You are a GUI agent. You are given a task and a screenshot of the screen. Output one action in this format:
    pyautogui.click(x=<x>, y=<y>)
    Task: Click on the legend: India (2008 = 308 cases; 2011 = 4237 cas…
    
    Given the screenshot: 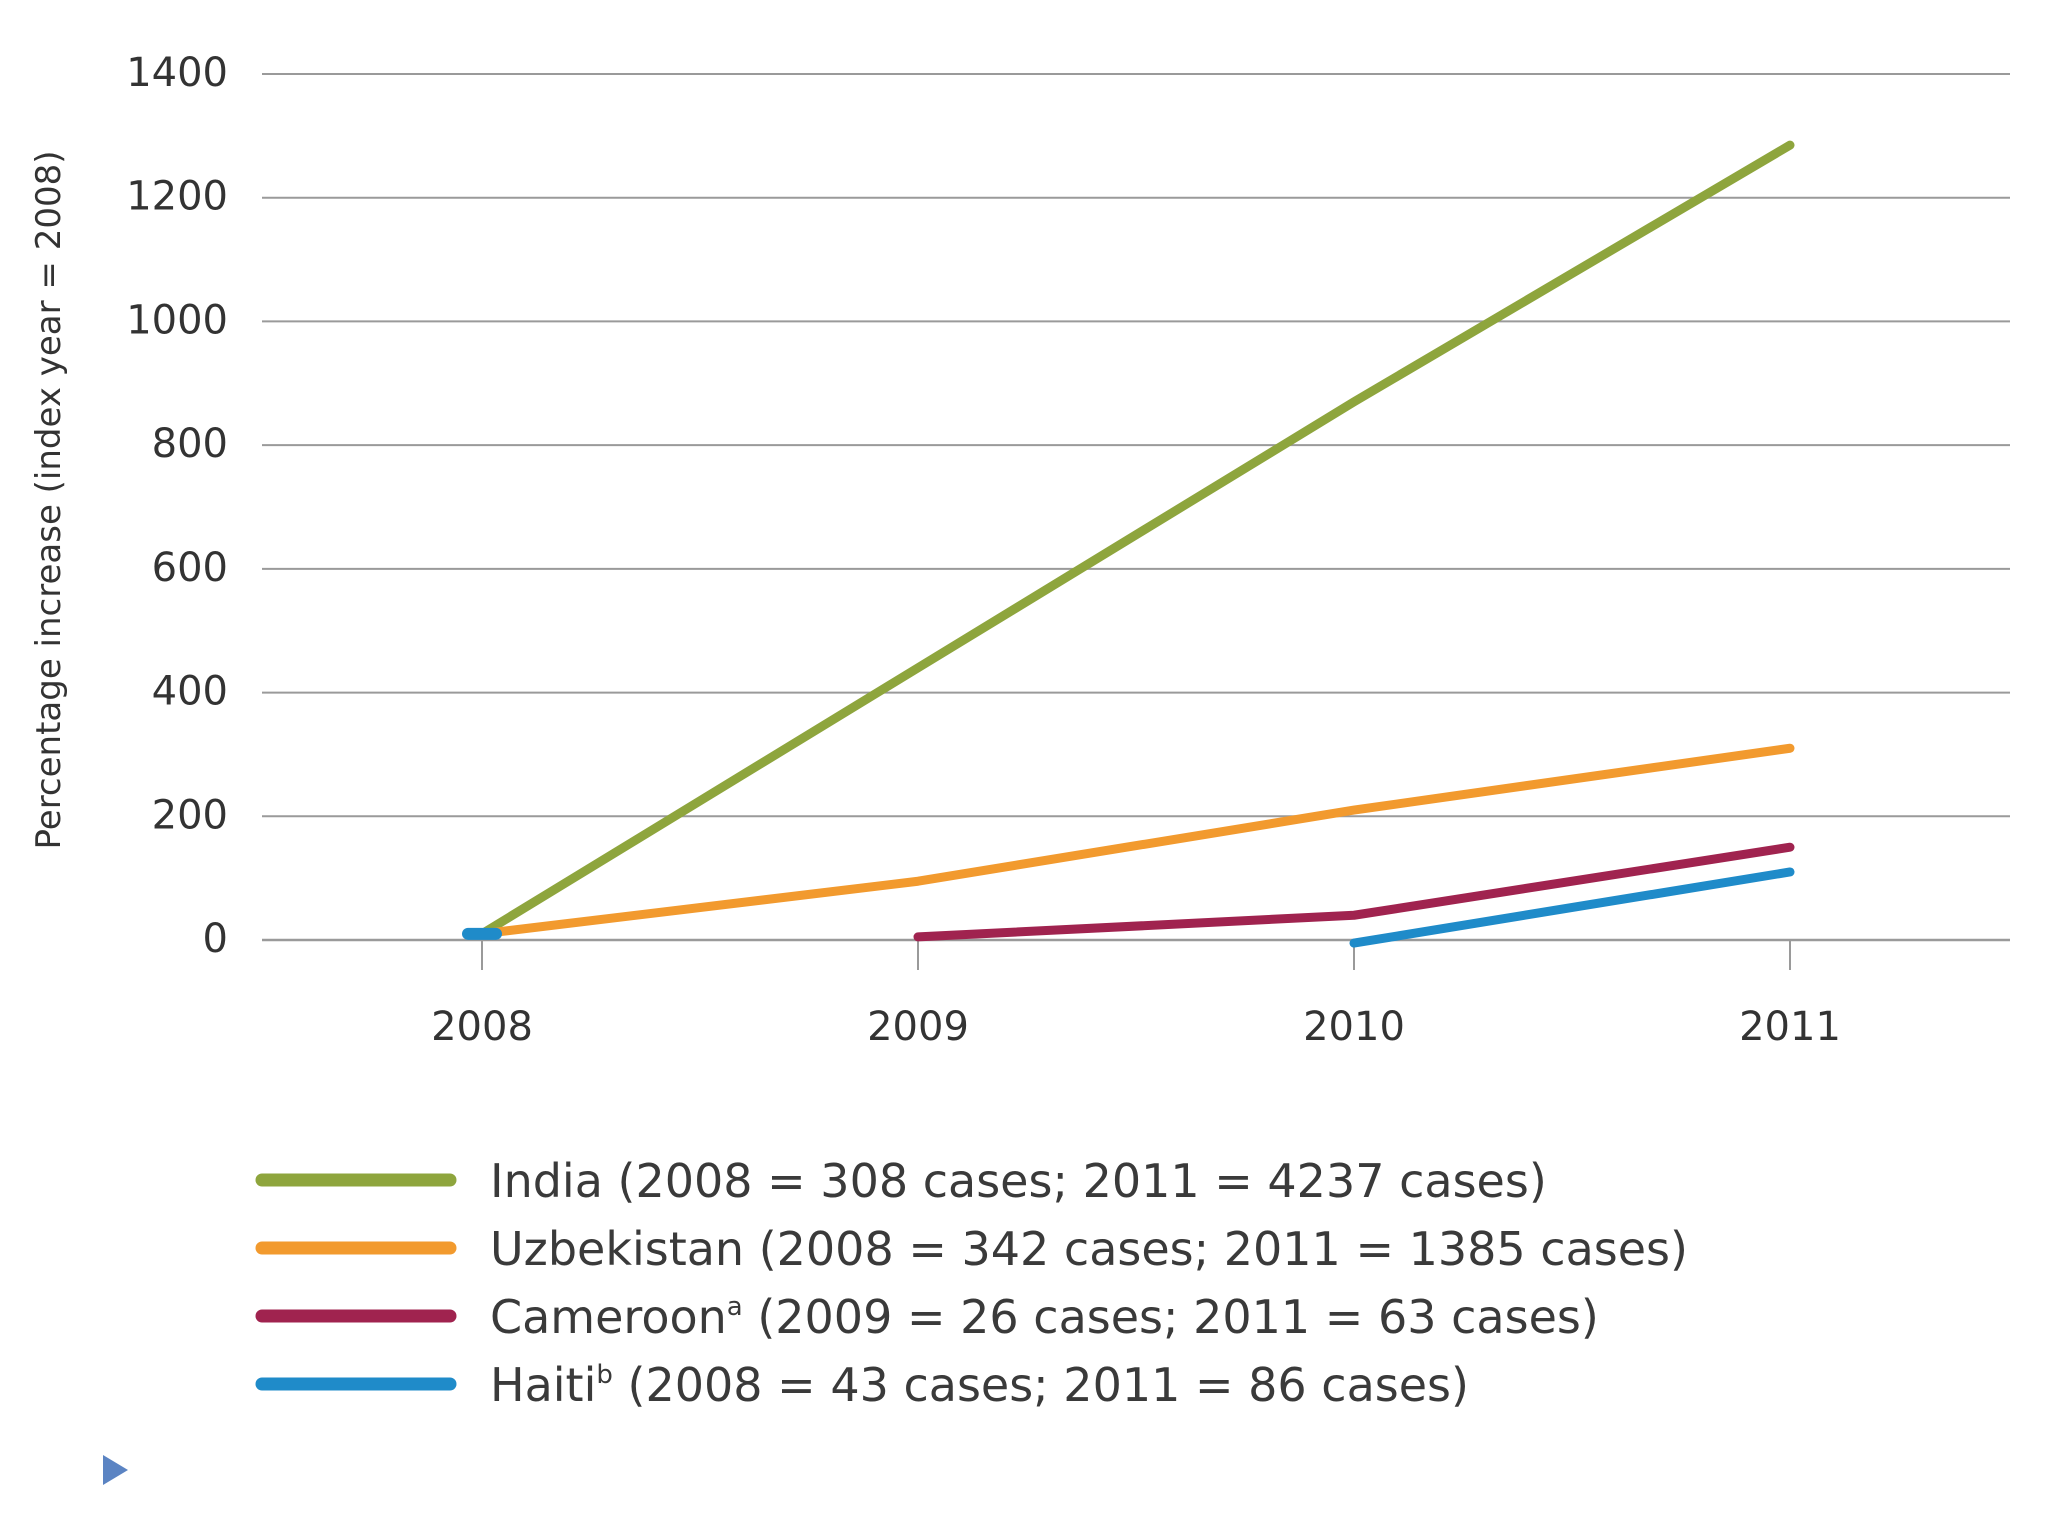 What is the action you would take?
    pyautogui.click(x=971, y=1283)
    